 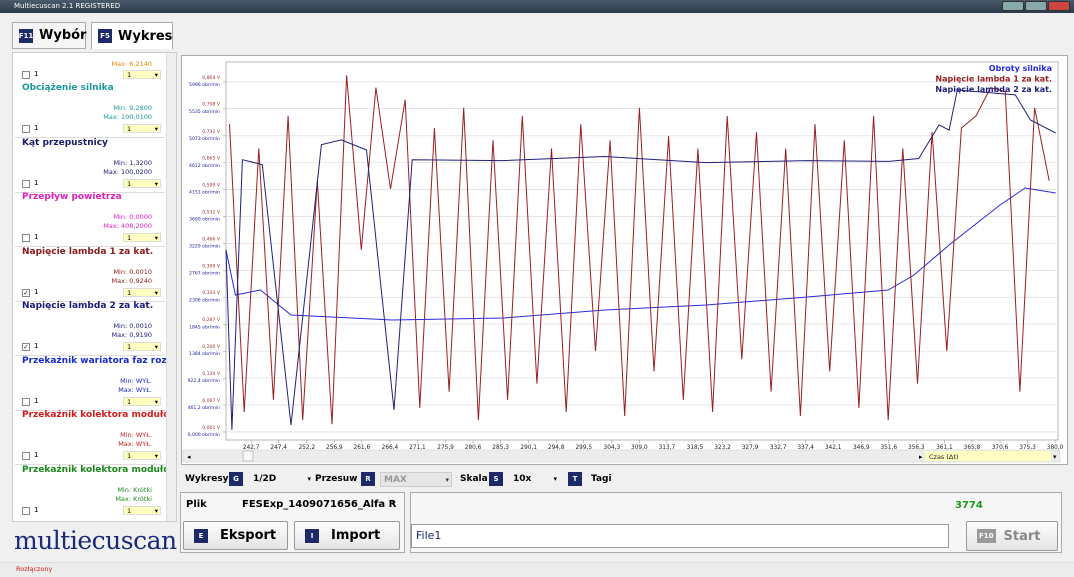 What do you see at coordinates (368, 479) in the screenshot?
I see `control-key: R` at bounding box center [368, 479].